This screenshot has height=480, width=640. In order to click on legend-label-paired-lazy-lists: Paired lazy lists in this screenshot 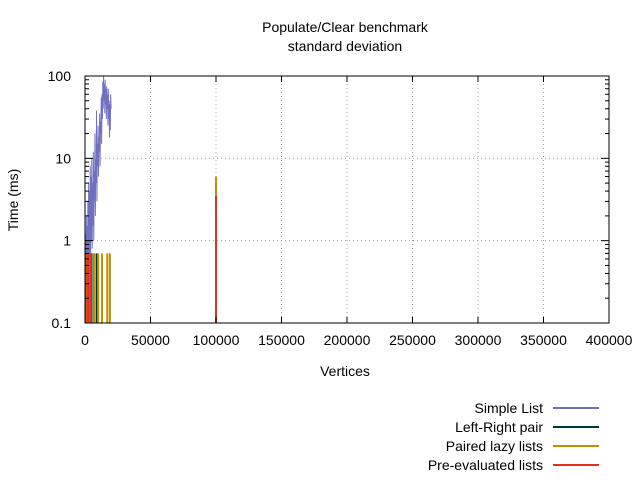, I will do `click(494, 446)`.